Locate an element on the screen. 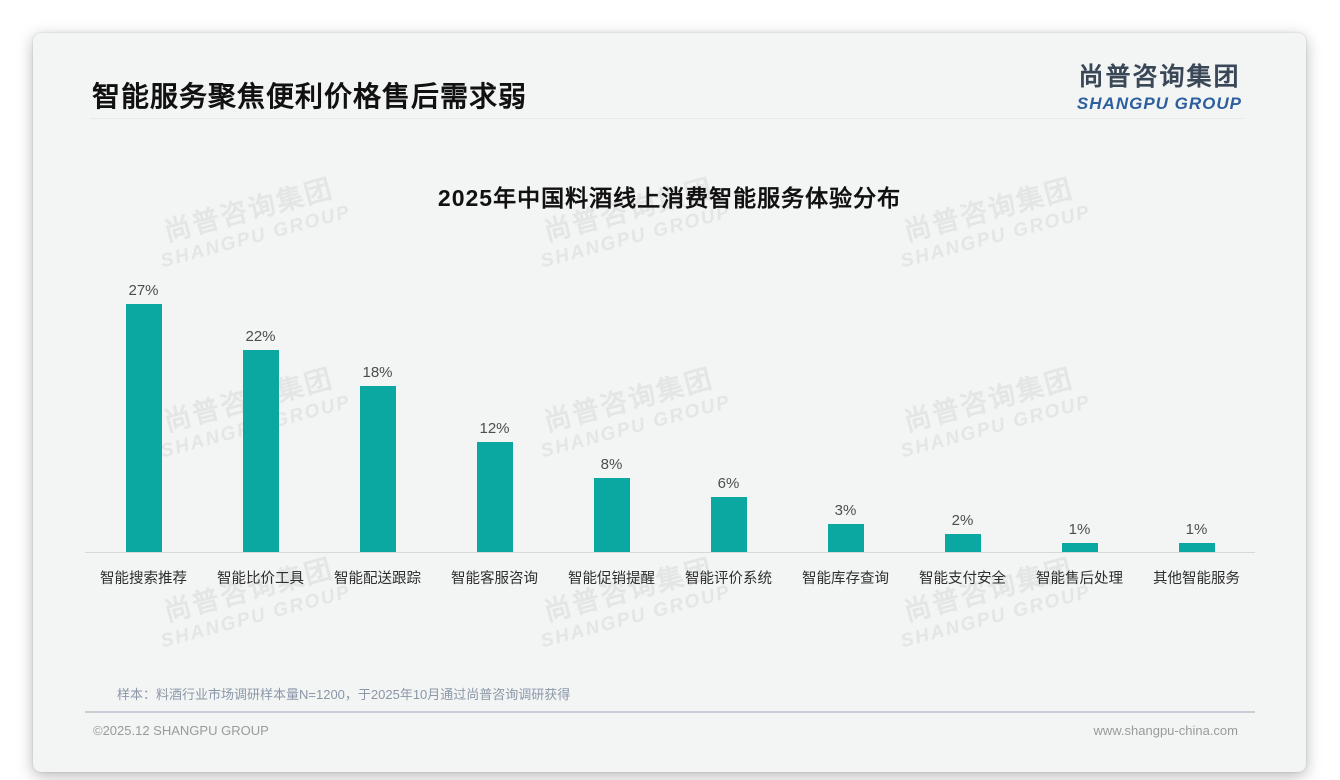 The width and height of the screenshot is (1340, 780). bar-column: 12% is located at coordinates (494, 486).